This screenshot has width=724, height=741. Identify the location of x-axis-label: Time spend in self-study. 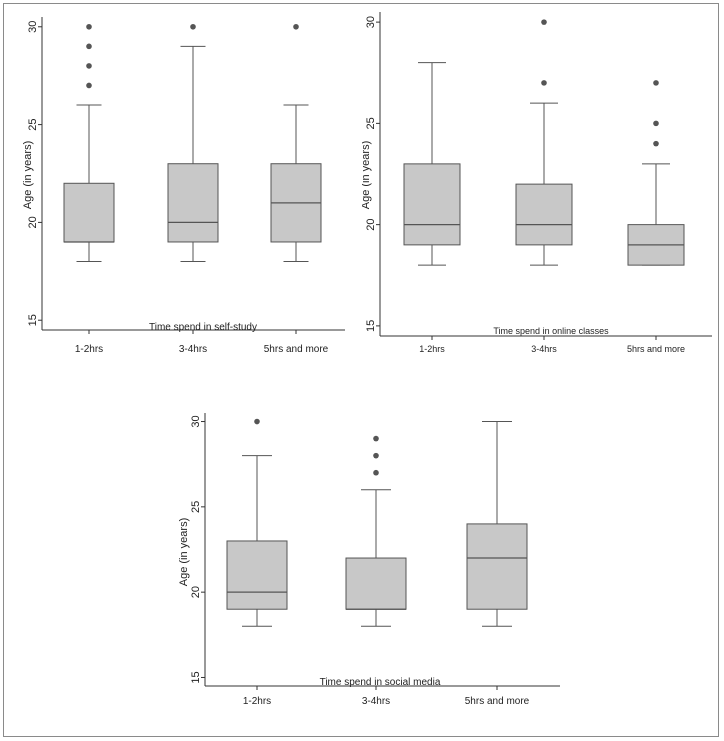
(203, 327).